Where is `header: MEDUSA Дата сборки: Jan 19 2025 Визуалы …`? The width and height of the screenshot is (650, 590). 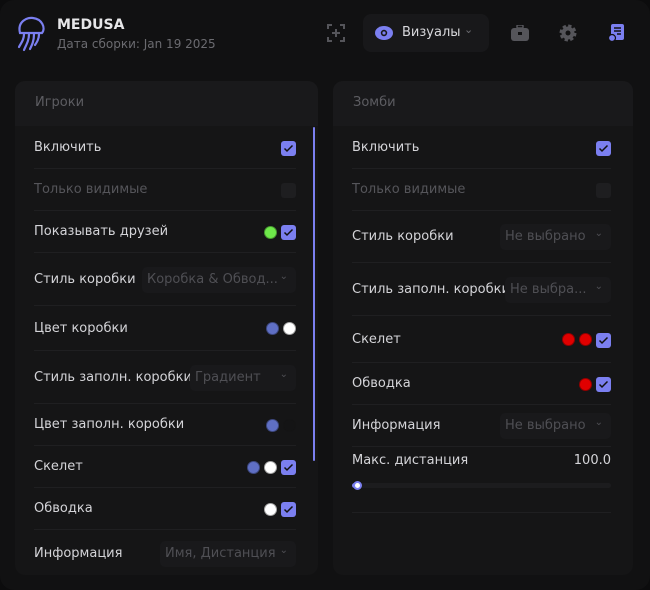 header: MEDUSA Дата сборки: Jan 19 2025 Визуалы … is located at coordinates (325, 33).